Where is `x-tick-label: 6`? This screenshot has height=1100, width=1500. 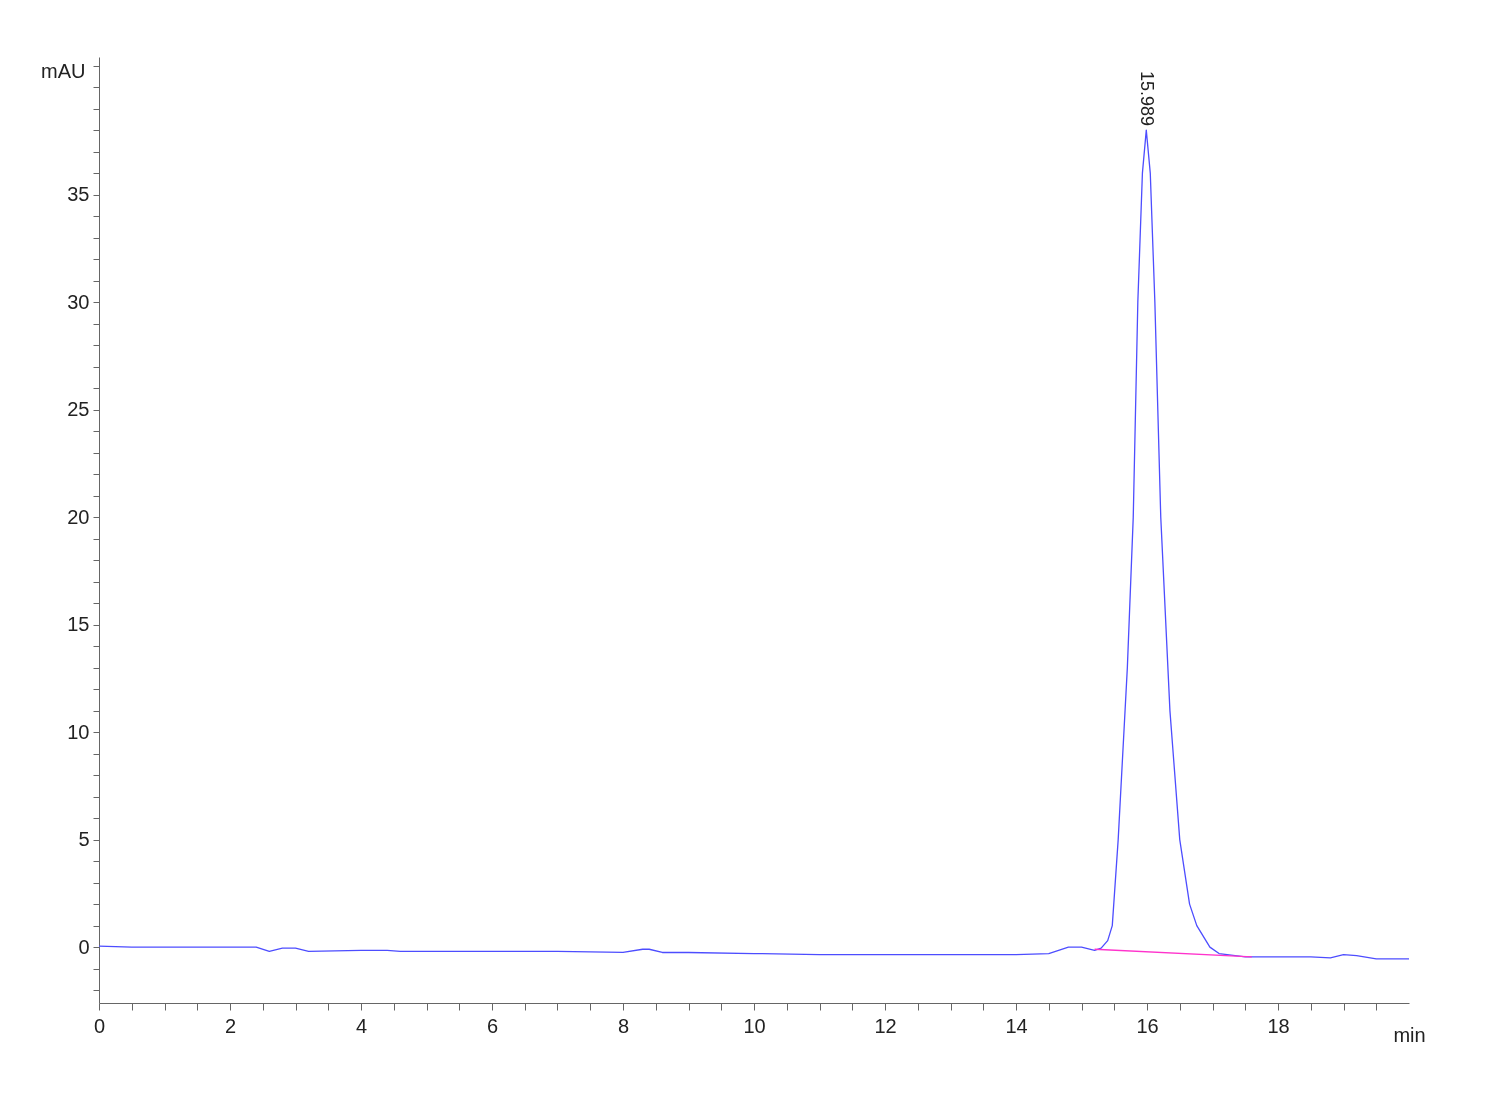
x-tick-label: 6 is located at coordinates (492, 1025).